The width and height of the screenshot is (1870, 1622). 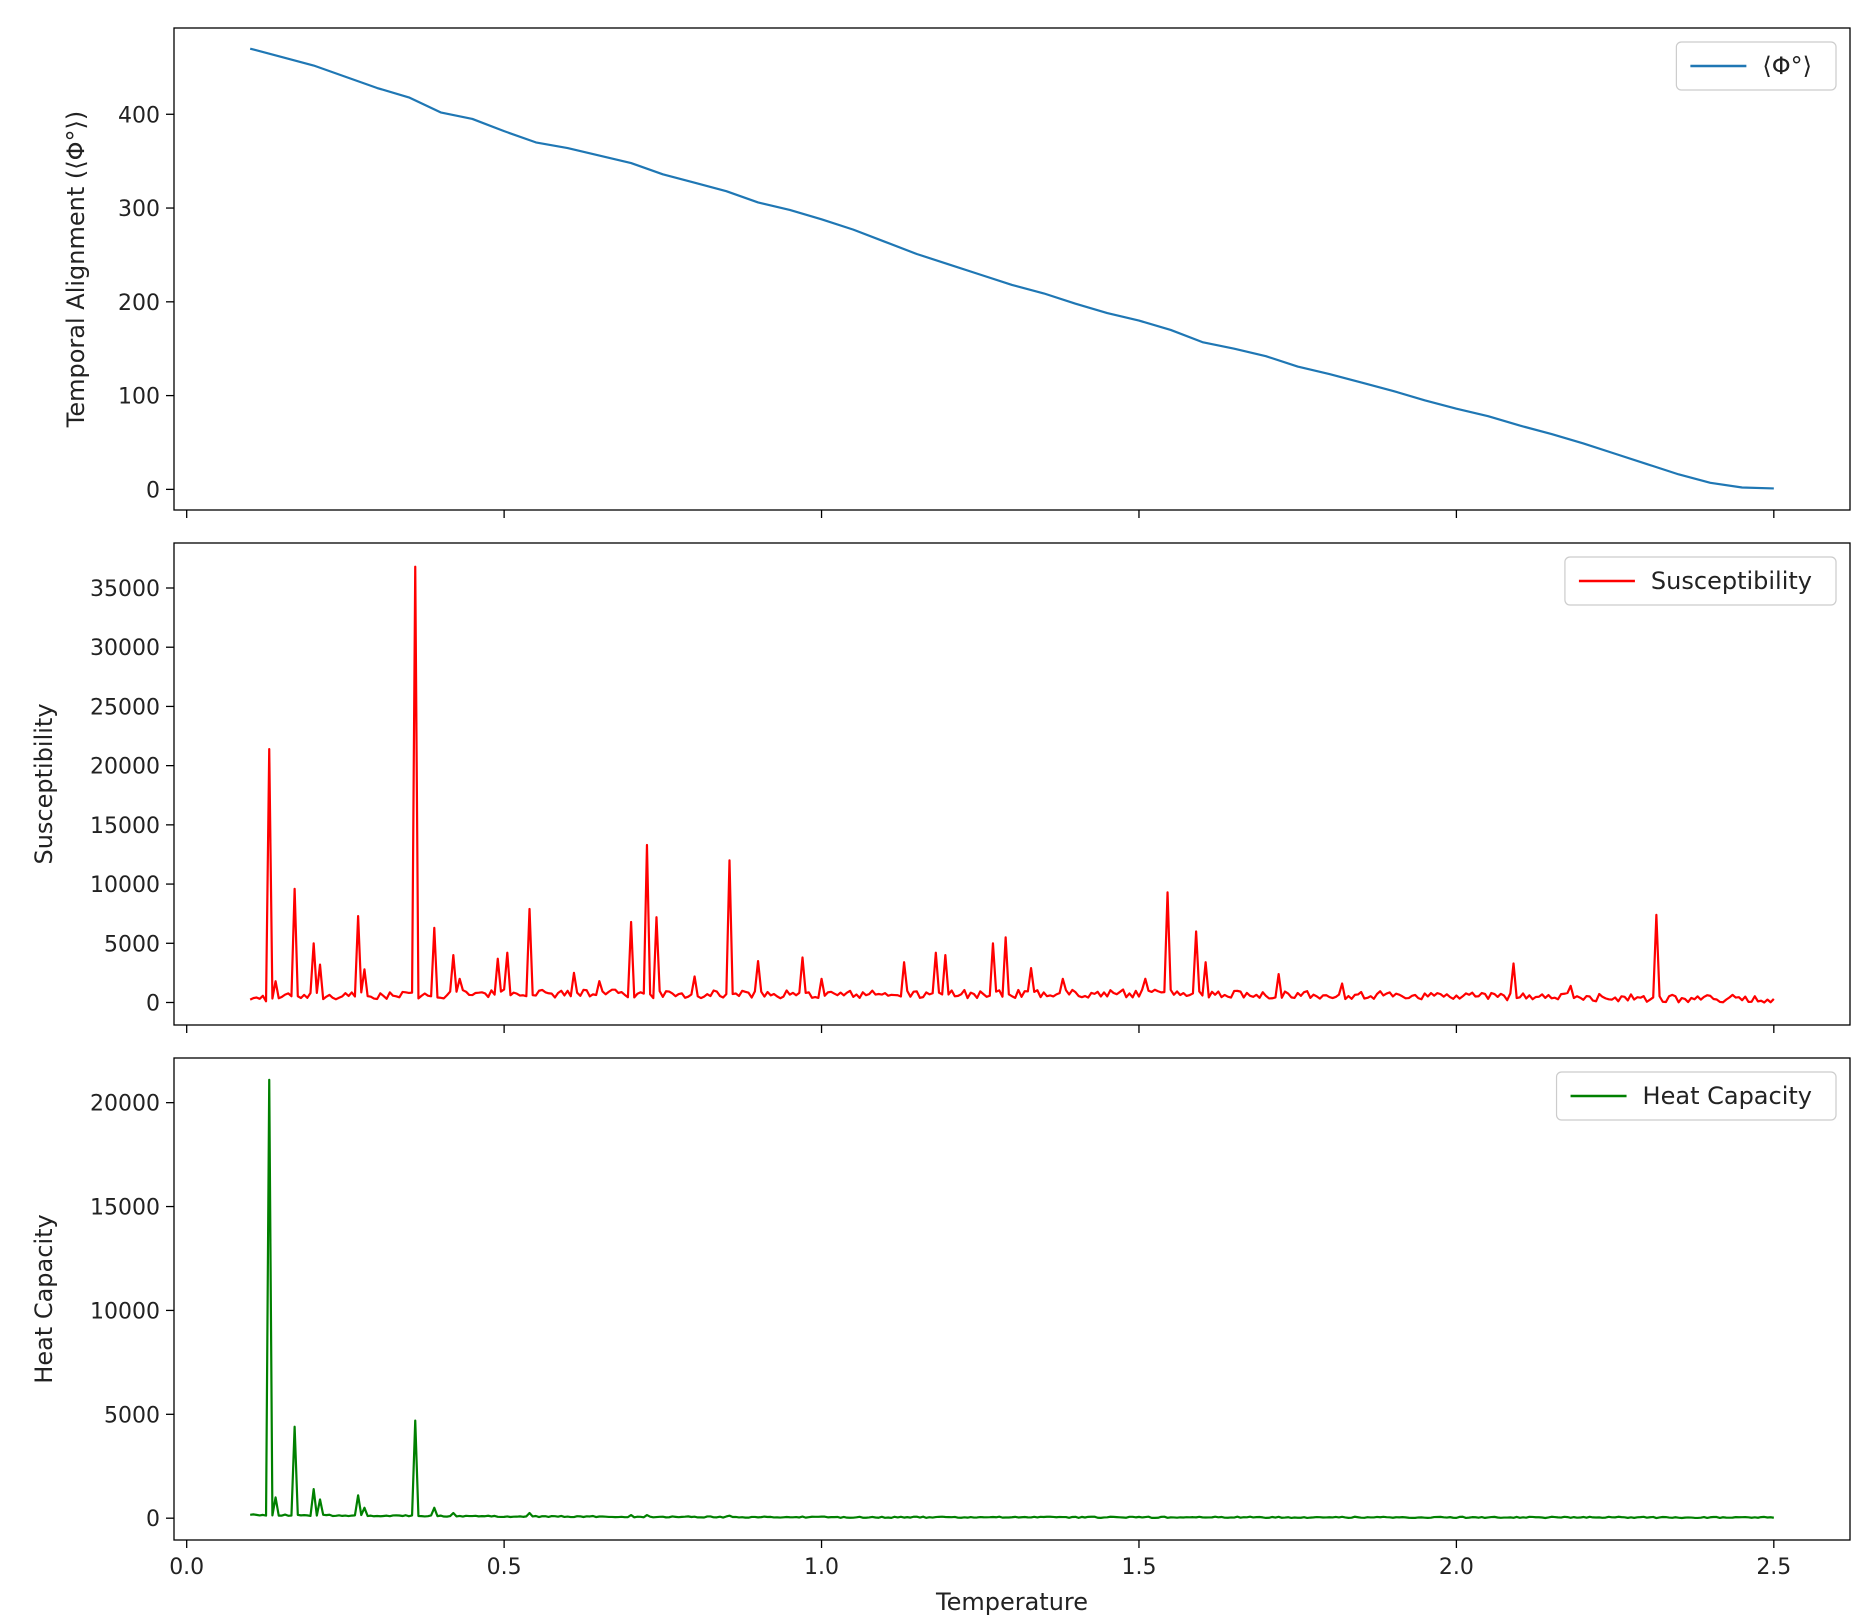 I want to click on x-tick-label: 2.0, so click(x=1456, y=1567).